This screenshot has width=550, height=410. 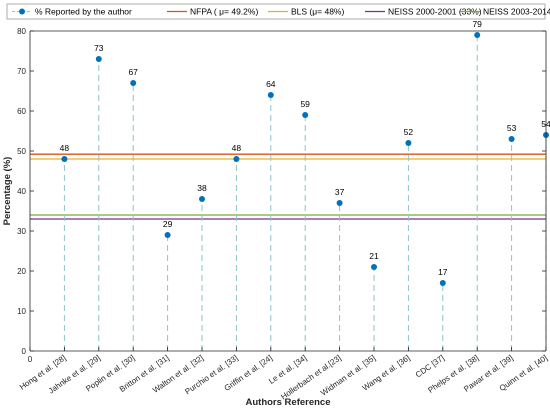 What do you see at coordinates (516, 12) in the screenshot?
I see `legend-label-4: NEISS 2003-2014 (34%)` at bounding box center [516, 12].